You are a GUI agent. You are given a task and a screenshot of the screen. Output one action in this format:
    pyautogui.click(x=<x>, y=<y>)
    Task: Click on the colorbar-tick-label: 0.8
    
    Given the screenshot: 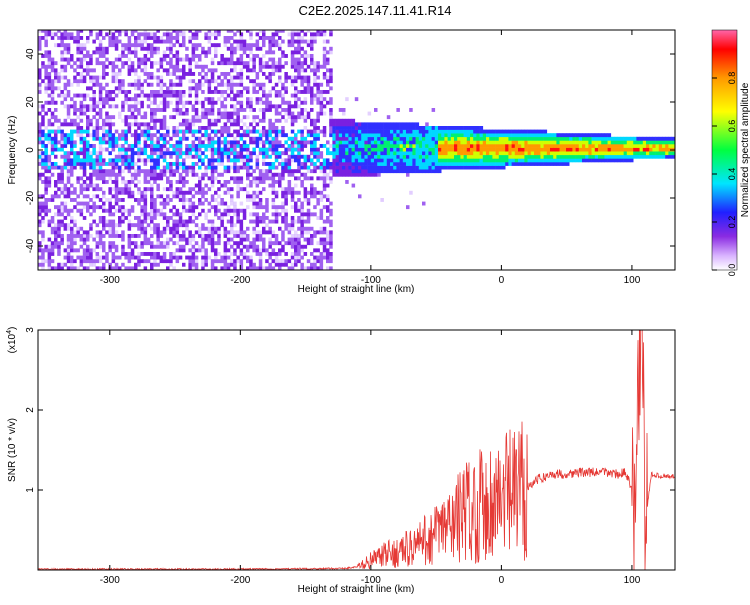 What is the action you would take?
    pyautogui.click(x=732, y=78)
    